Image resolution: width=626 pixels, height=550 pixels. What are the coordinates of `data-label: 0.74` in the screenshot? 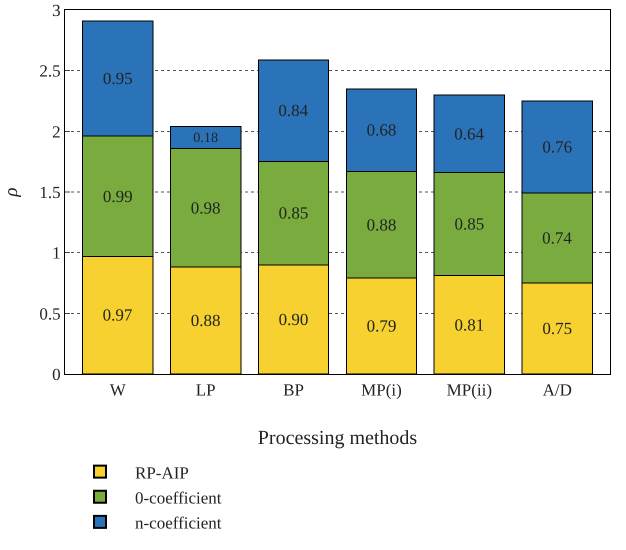 It's located at (557, 238).